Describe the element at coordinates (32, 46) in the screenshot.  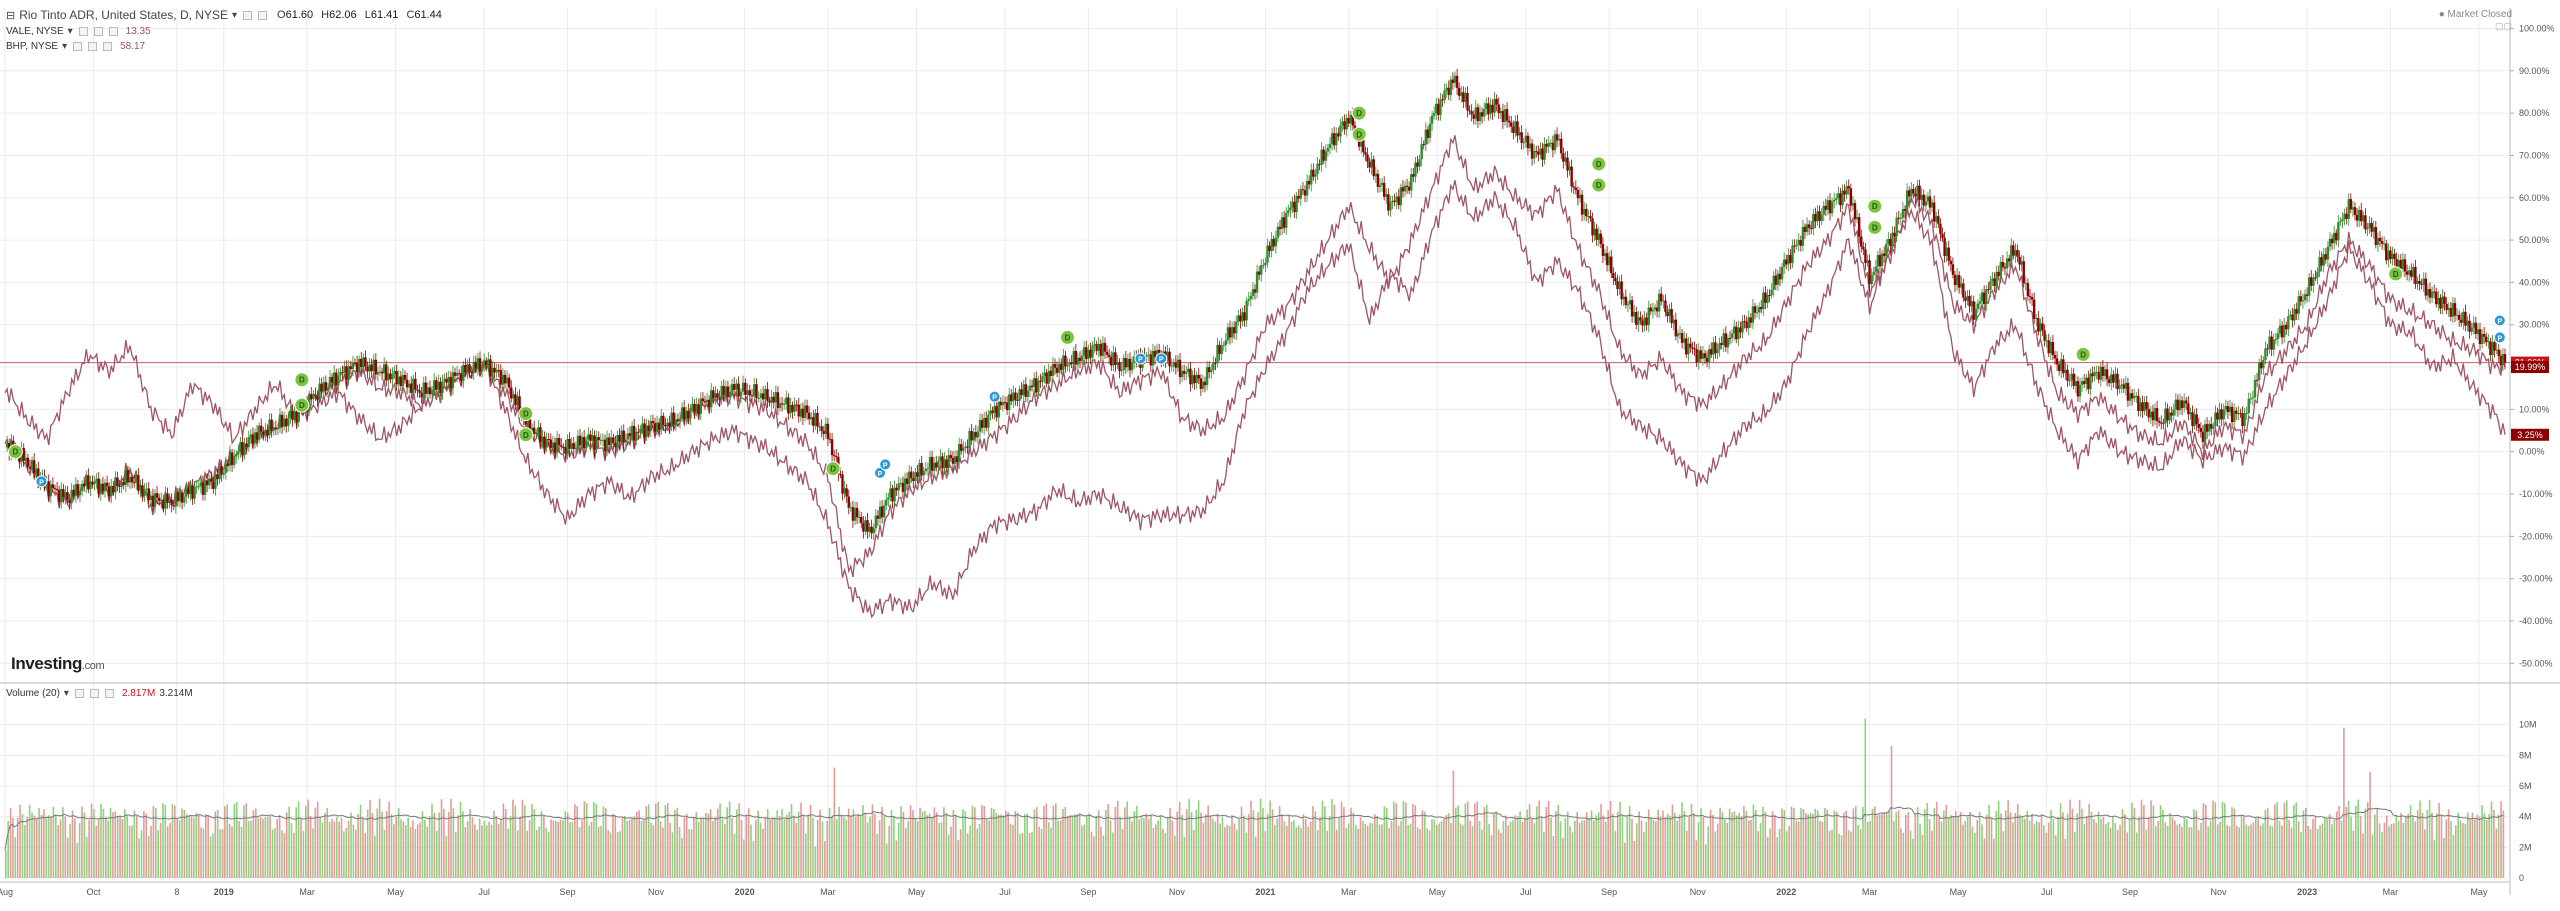
I see `compare-name: BHP, NYSE` at that location.